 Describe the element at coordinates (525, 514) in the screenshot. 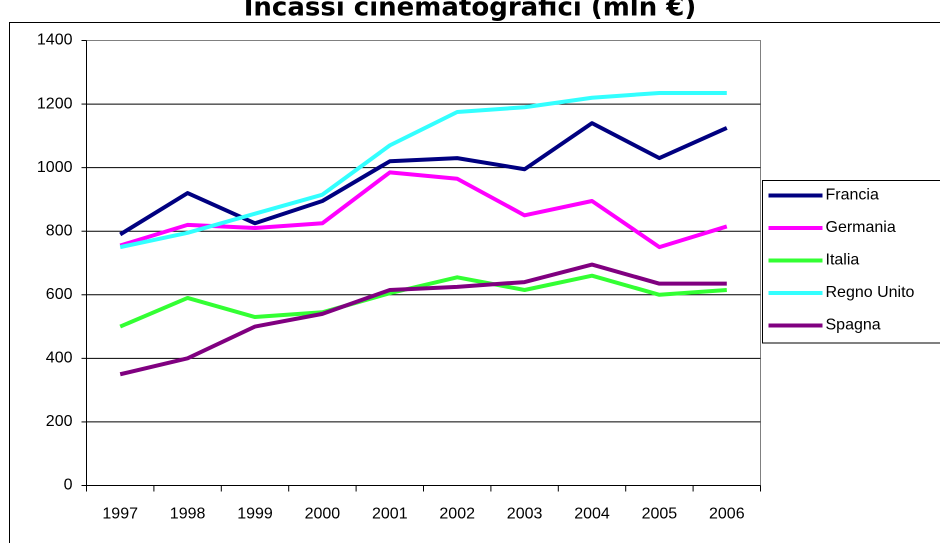

I see `x-tick-label: 2003` at that location.